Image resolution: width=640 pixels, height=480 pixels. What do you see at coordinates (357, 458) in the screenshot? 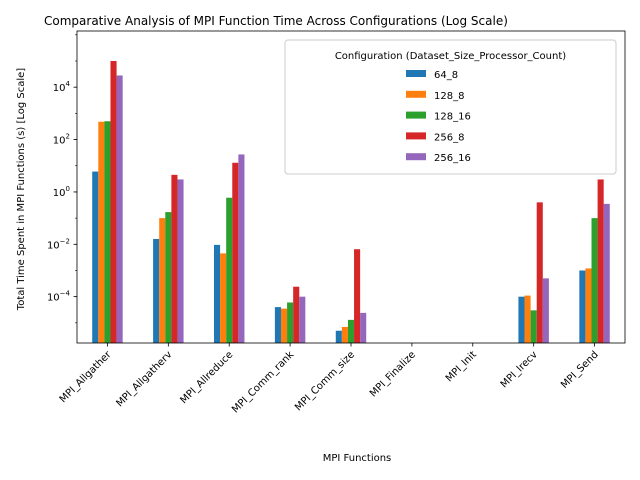
I see `x-axis-label: MPI Functions` at bounding box center [357, 458].